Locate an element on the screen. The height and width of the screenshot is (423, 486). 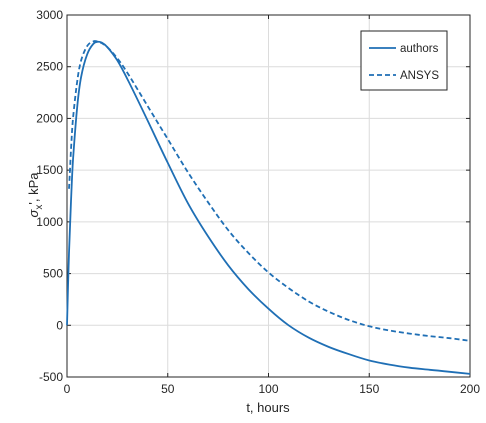
legend-label-ansys: ANSYS is located at coordinates (419, 76).